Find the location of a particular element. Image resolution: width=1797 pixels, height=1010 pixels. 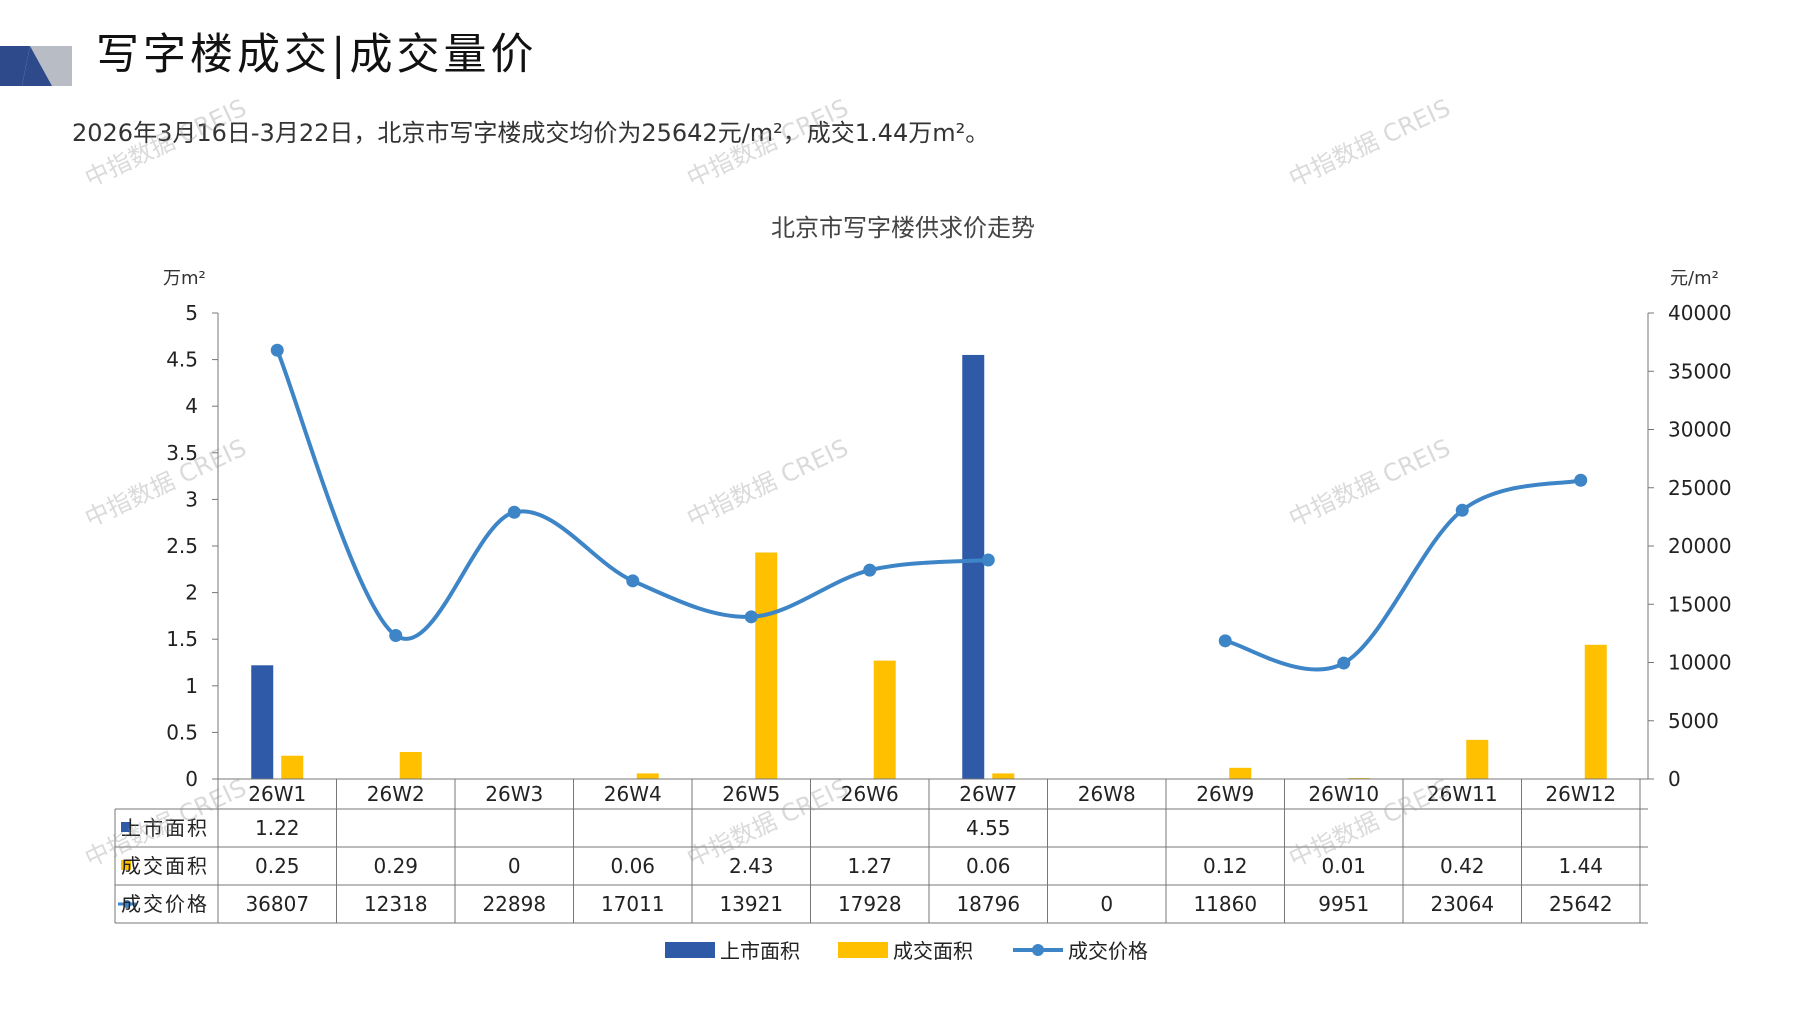

x-tick-label: 26W11 is located at coordinates (1462, 794).